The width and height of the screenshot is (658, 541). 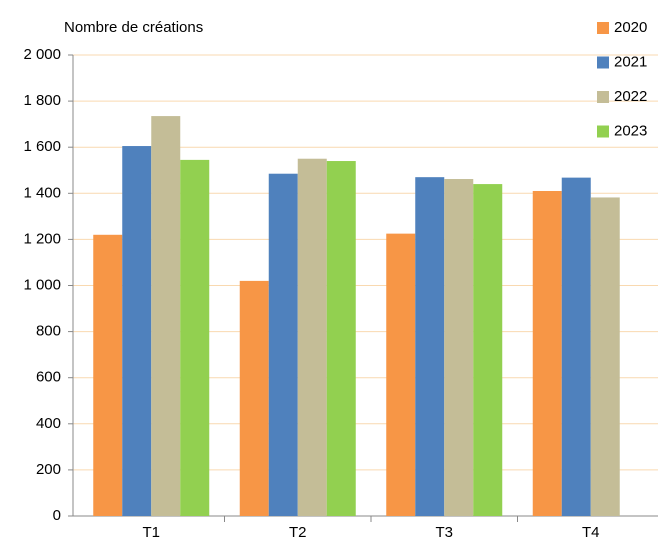 I want to click on legend-label: 2020, so click(x=630, y=27).